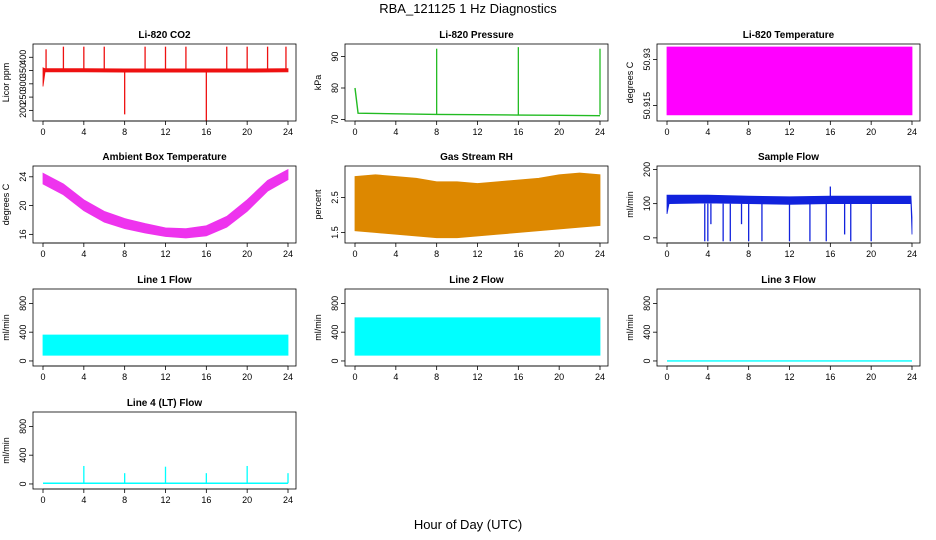 This screenshot has width=936, height=540. What do you see at coordinates (23, 97) in the screenshot?
I see `y-tick-label: 250` at bounding box center [23, 97].